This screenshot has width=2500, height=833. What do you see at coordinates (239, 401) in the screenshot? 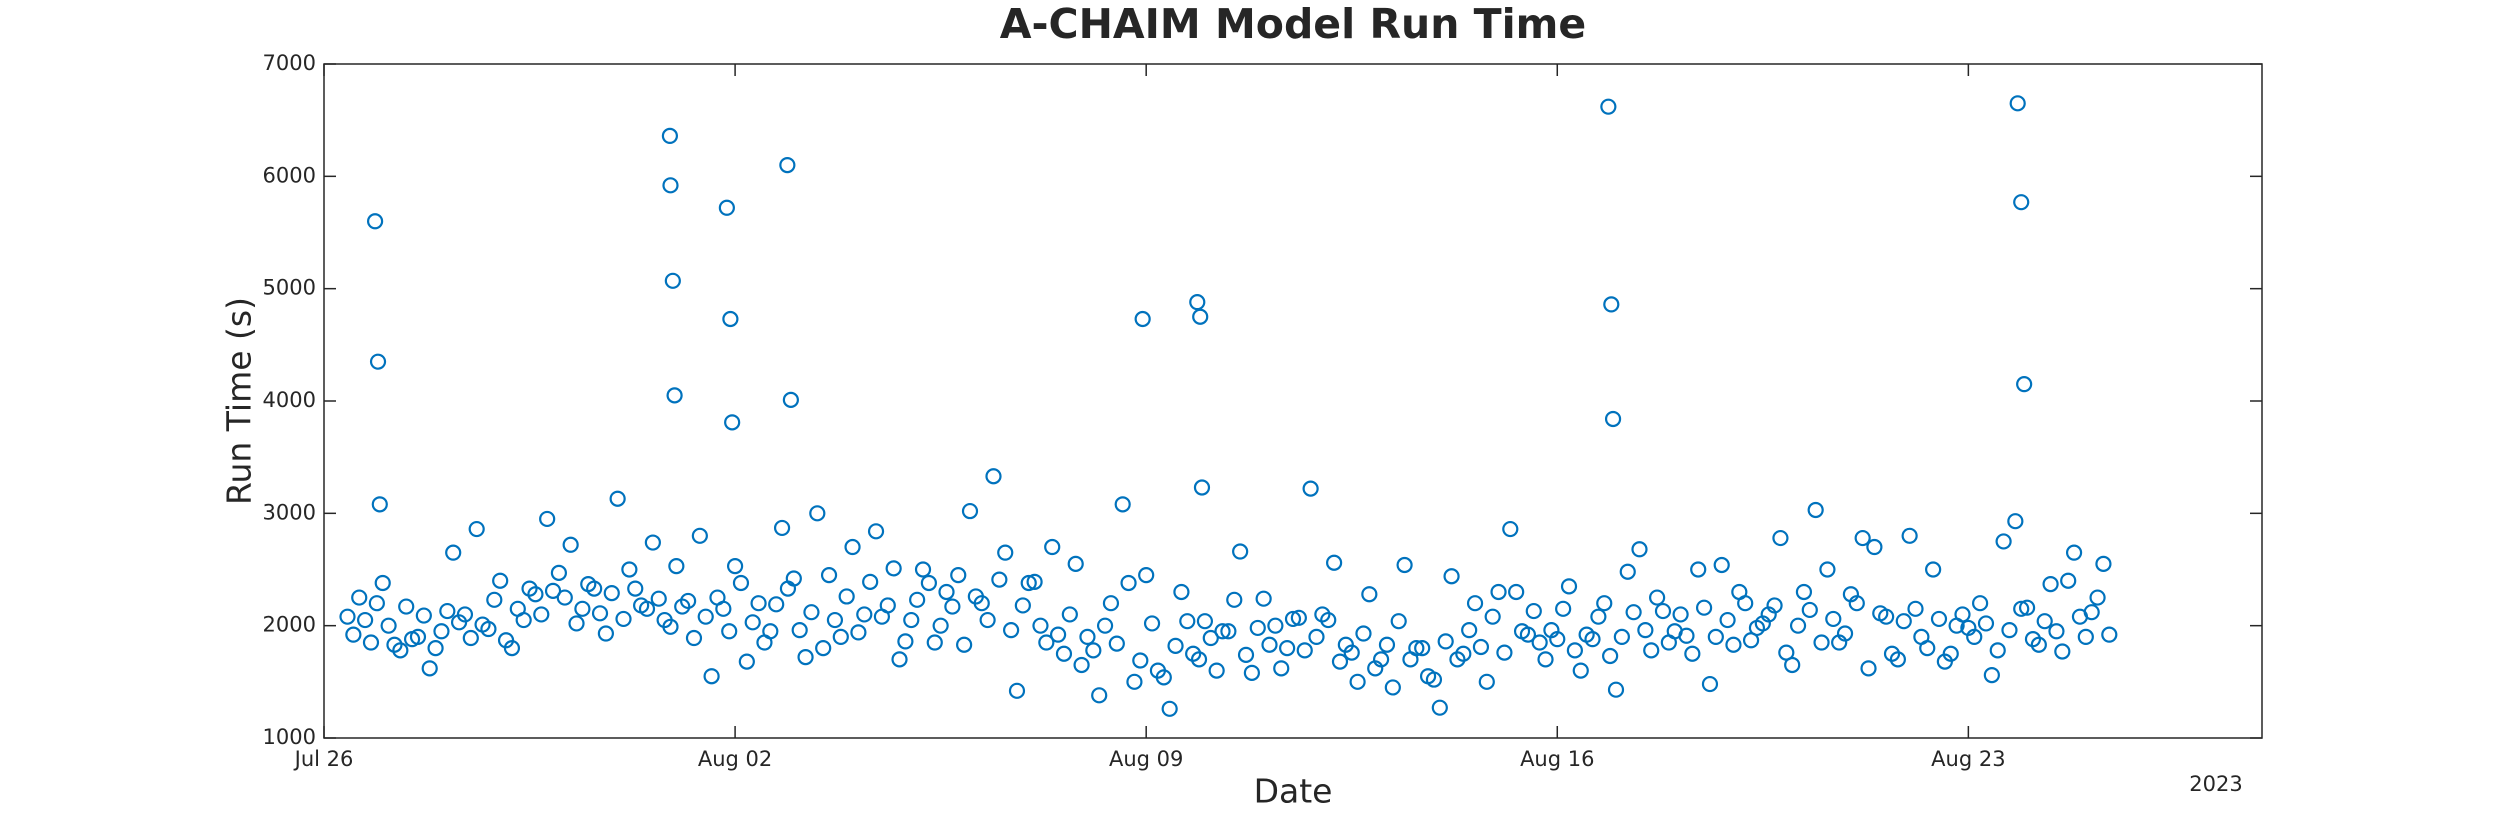
I see `y-axis-label: Run Time (s)` at bounding box center [239, 401].